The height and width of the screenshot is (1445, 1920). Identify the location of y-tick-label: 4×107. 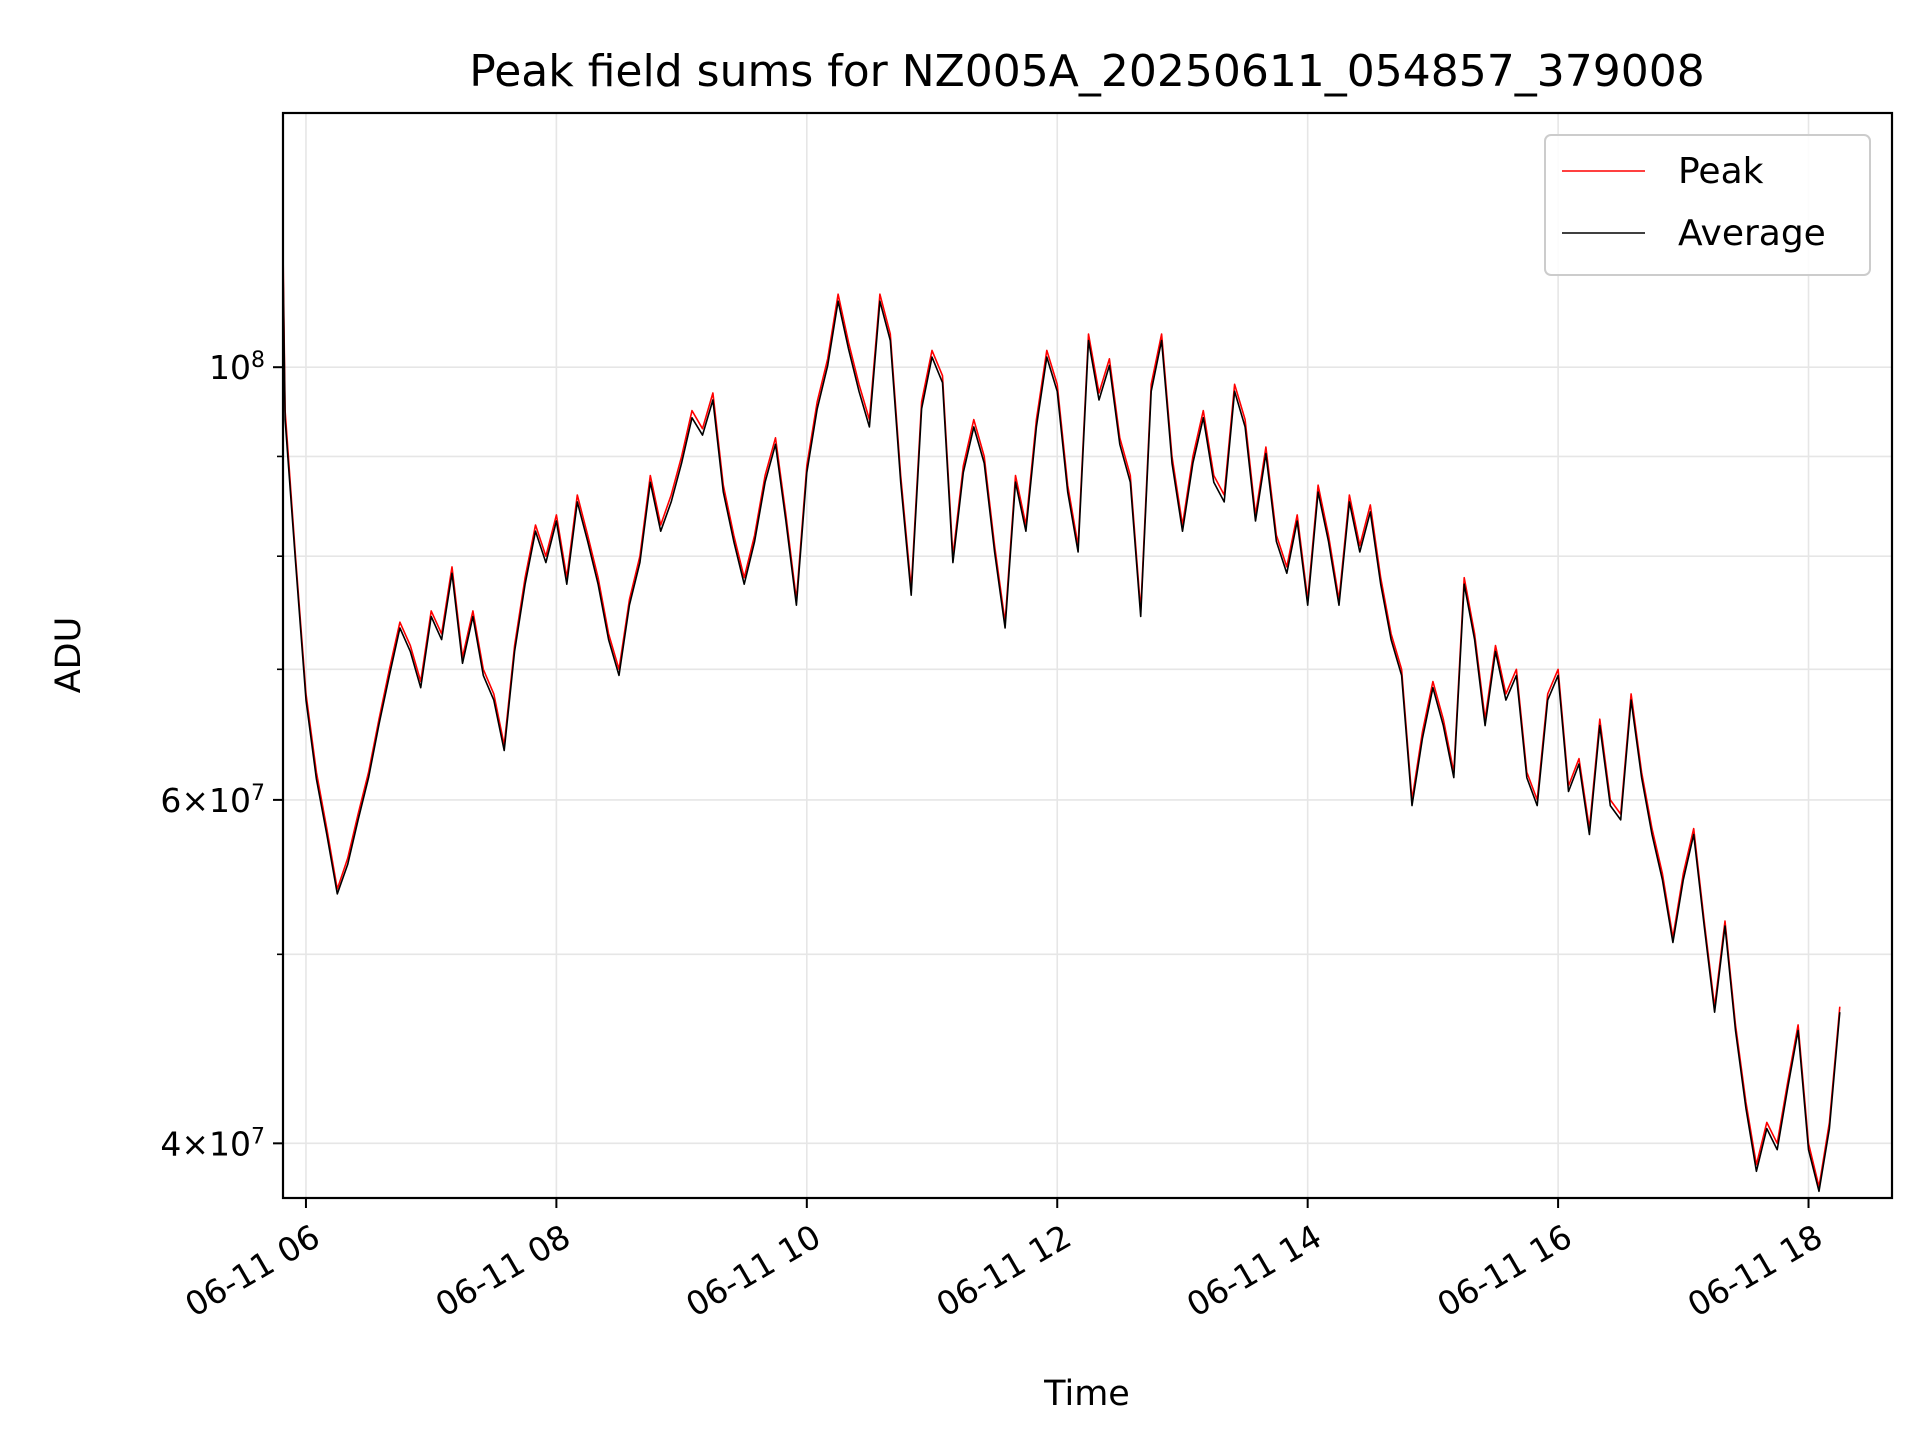
(212, 1144).